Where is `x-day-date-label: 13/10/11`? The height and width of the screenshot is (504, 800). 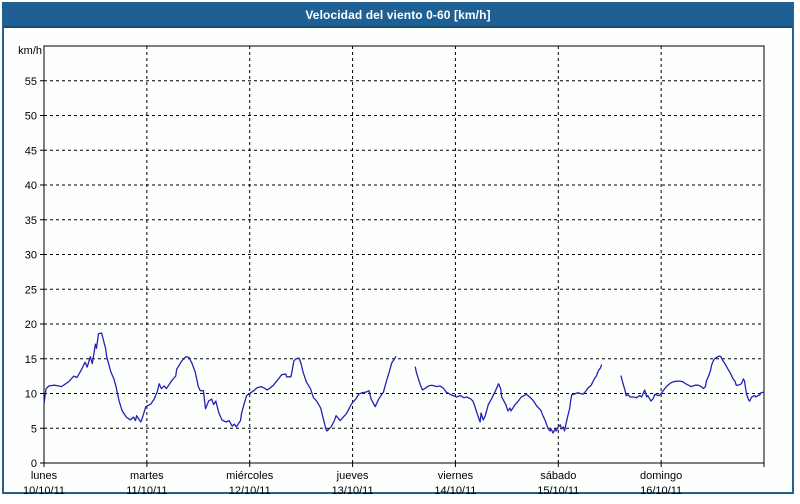
x-day-date-label: 13/10/11 is located at coordinates (353, 491).